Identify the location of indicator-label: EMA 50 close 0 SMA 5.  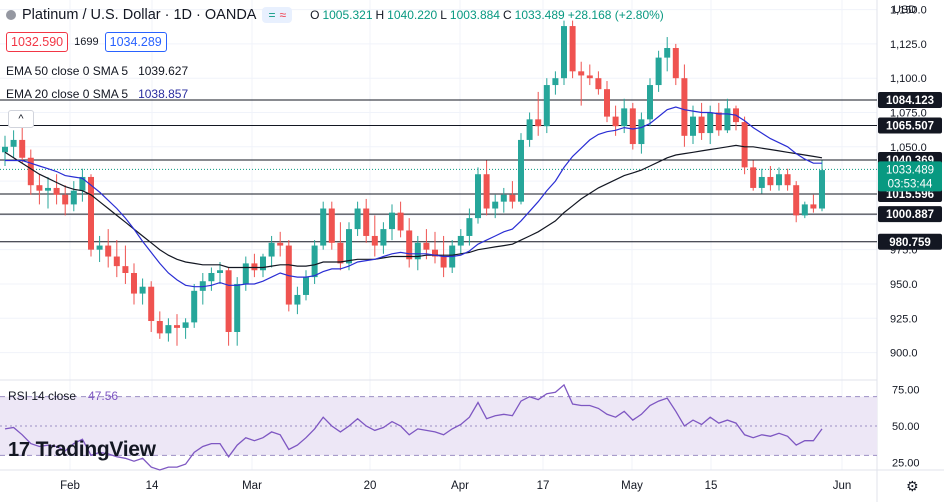
(67, 71).